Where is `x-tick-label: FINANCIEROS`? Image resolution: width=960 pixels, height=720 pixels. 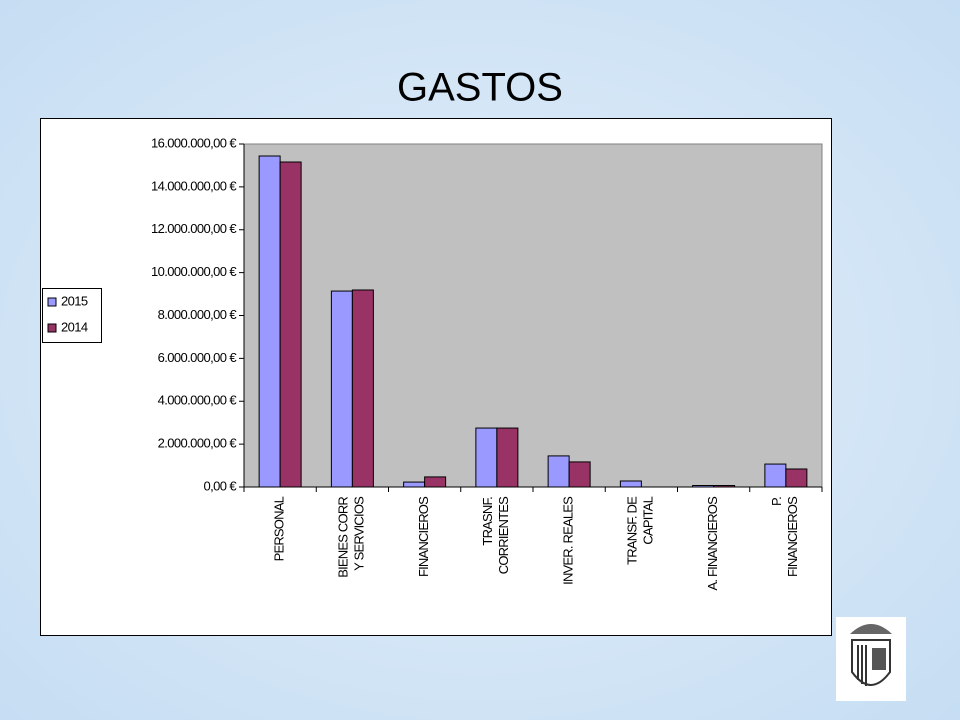
x-tick-label: FINANCIEROS is located at coordinates (423, 536).